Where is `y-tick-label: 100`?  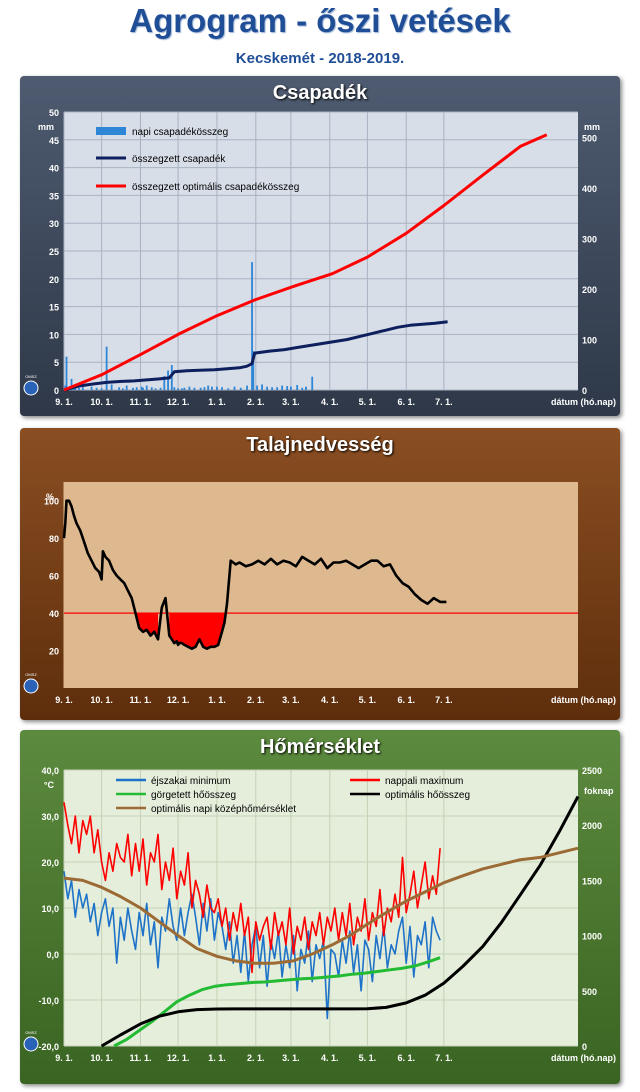
y-tick-label: 100 is located at coordinates (51, 502).